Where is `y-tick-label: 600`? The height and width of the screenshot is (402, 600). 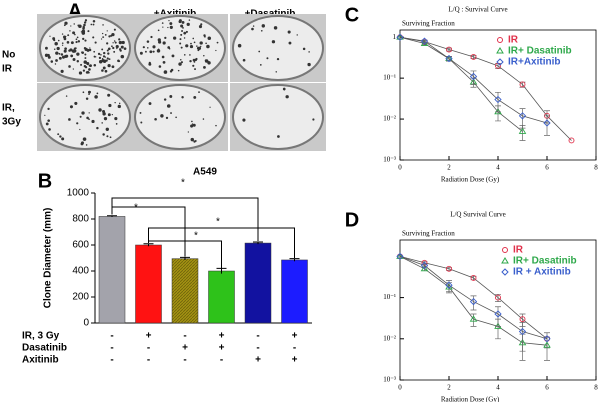
y-tick-label: 600 is located at coordinates (80, 245).